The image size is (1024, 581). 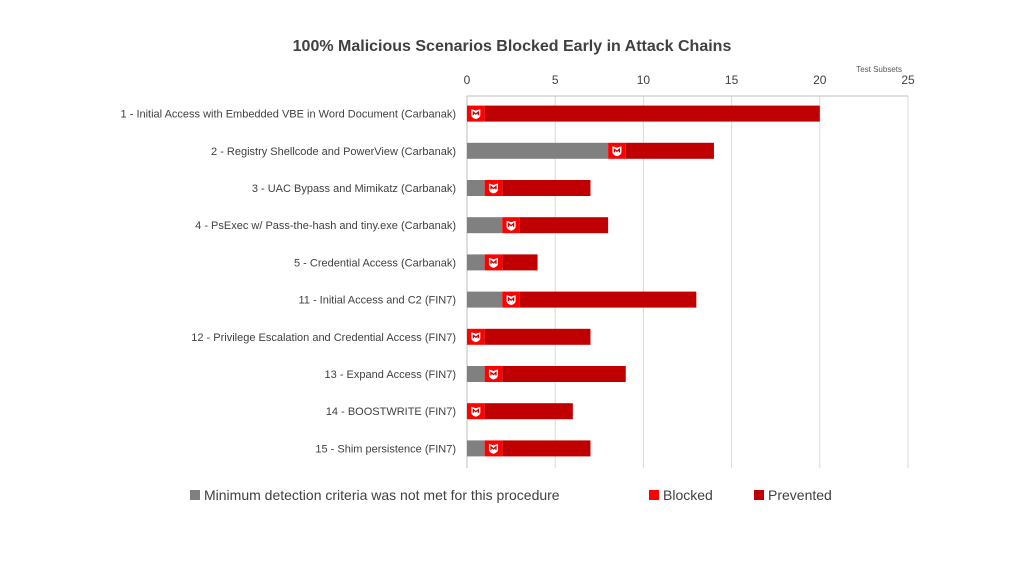 I want to click on category-label: 14 - BOOSTWRITE (FIN7), so click(x=391, y=412).